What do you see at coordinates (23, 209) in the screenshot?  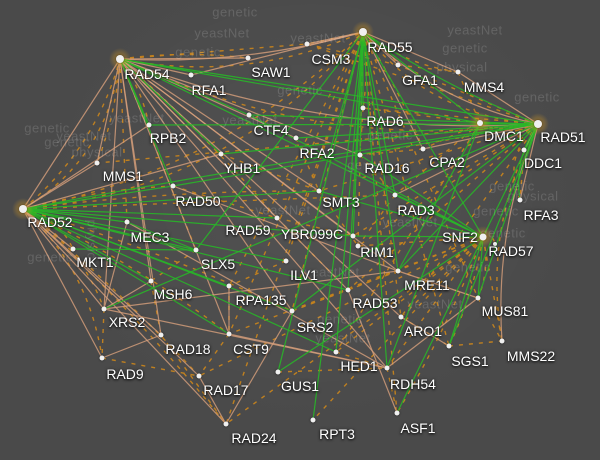 I see `gene-node-RAD52` at bounding box center [23, 209].